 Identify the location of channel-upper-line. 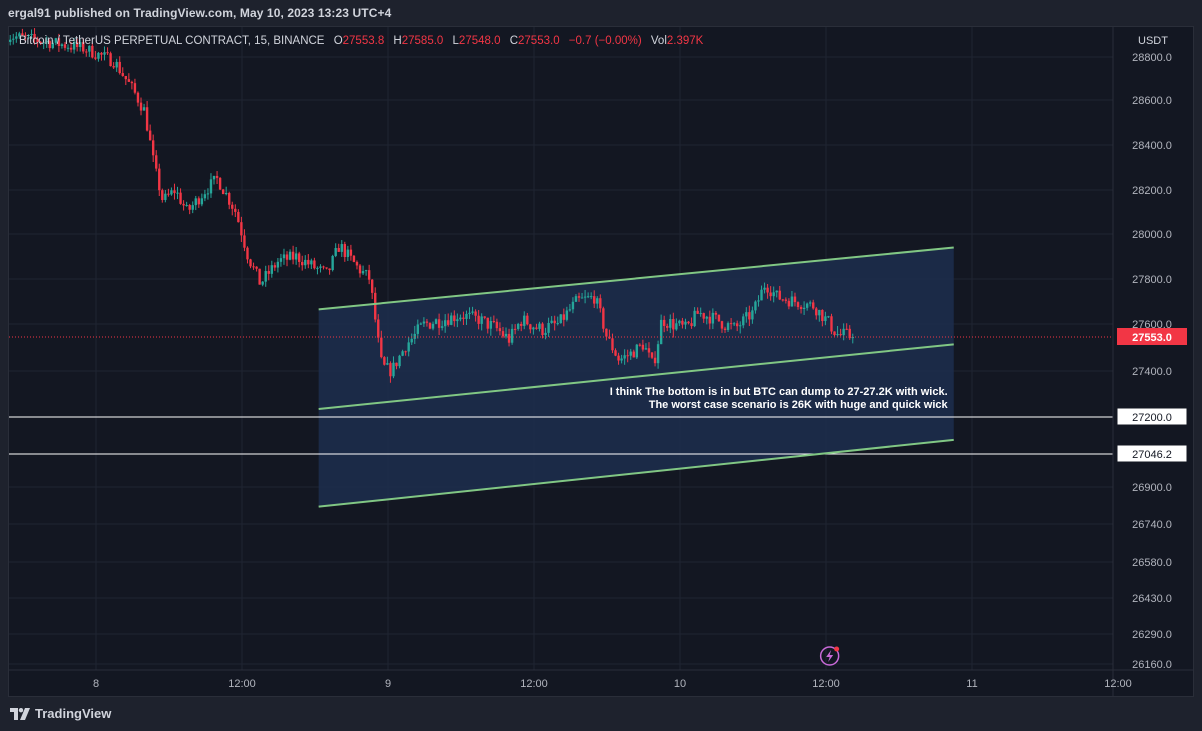
(636, 278).